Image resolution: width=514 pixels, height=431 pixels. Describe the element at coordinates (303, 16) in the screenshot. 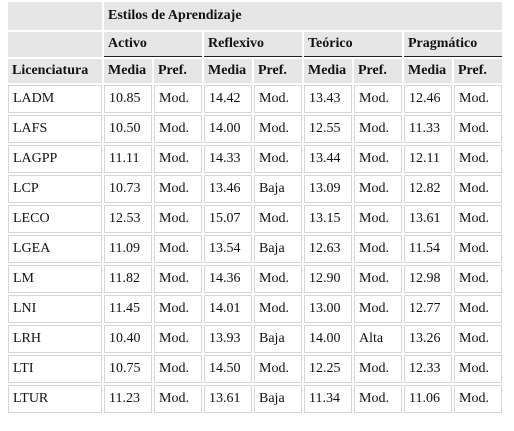

I see `group-header: Estilos de Aprendizaje` at that location.